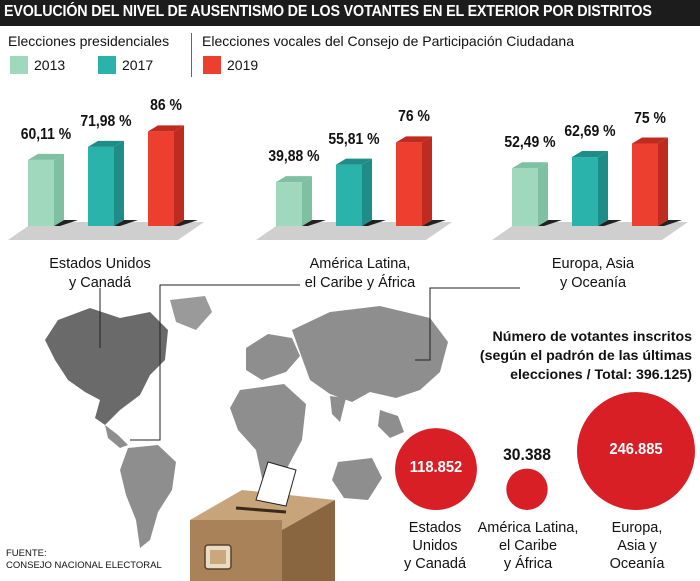  Describe the element at coordinates (590, 231) in the screenshot. I see `floor-shadow-eu` at that location.